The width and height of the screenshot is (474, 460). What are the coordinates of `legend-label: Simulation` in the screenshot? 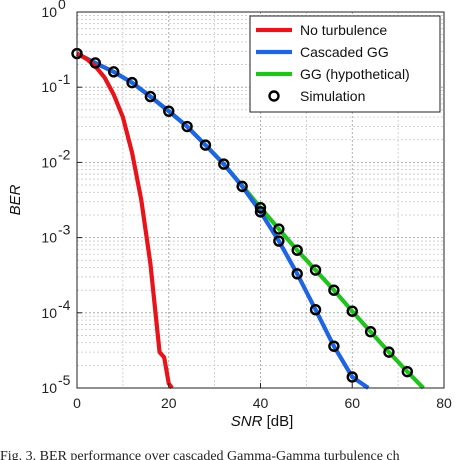 It's located at (332, 96).